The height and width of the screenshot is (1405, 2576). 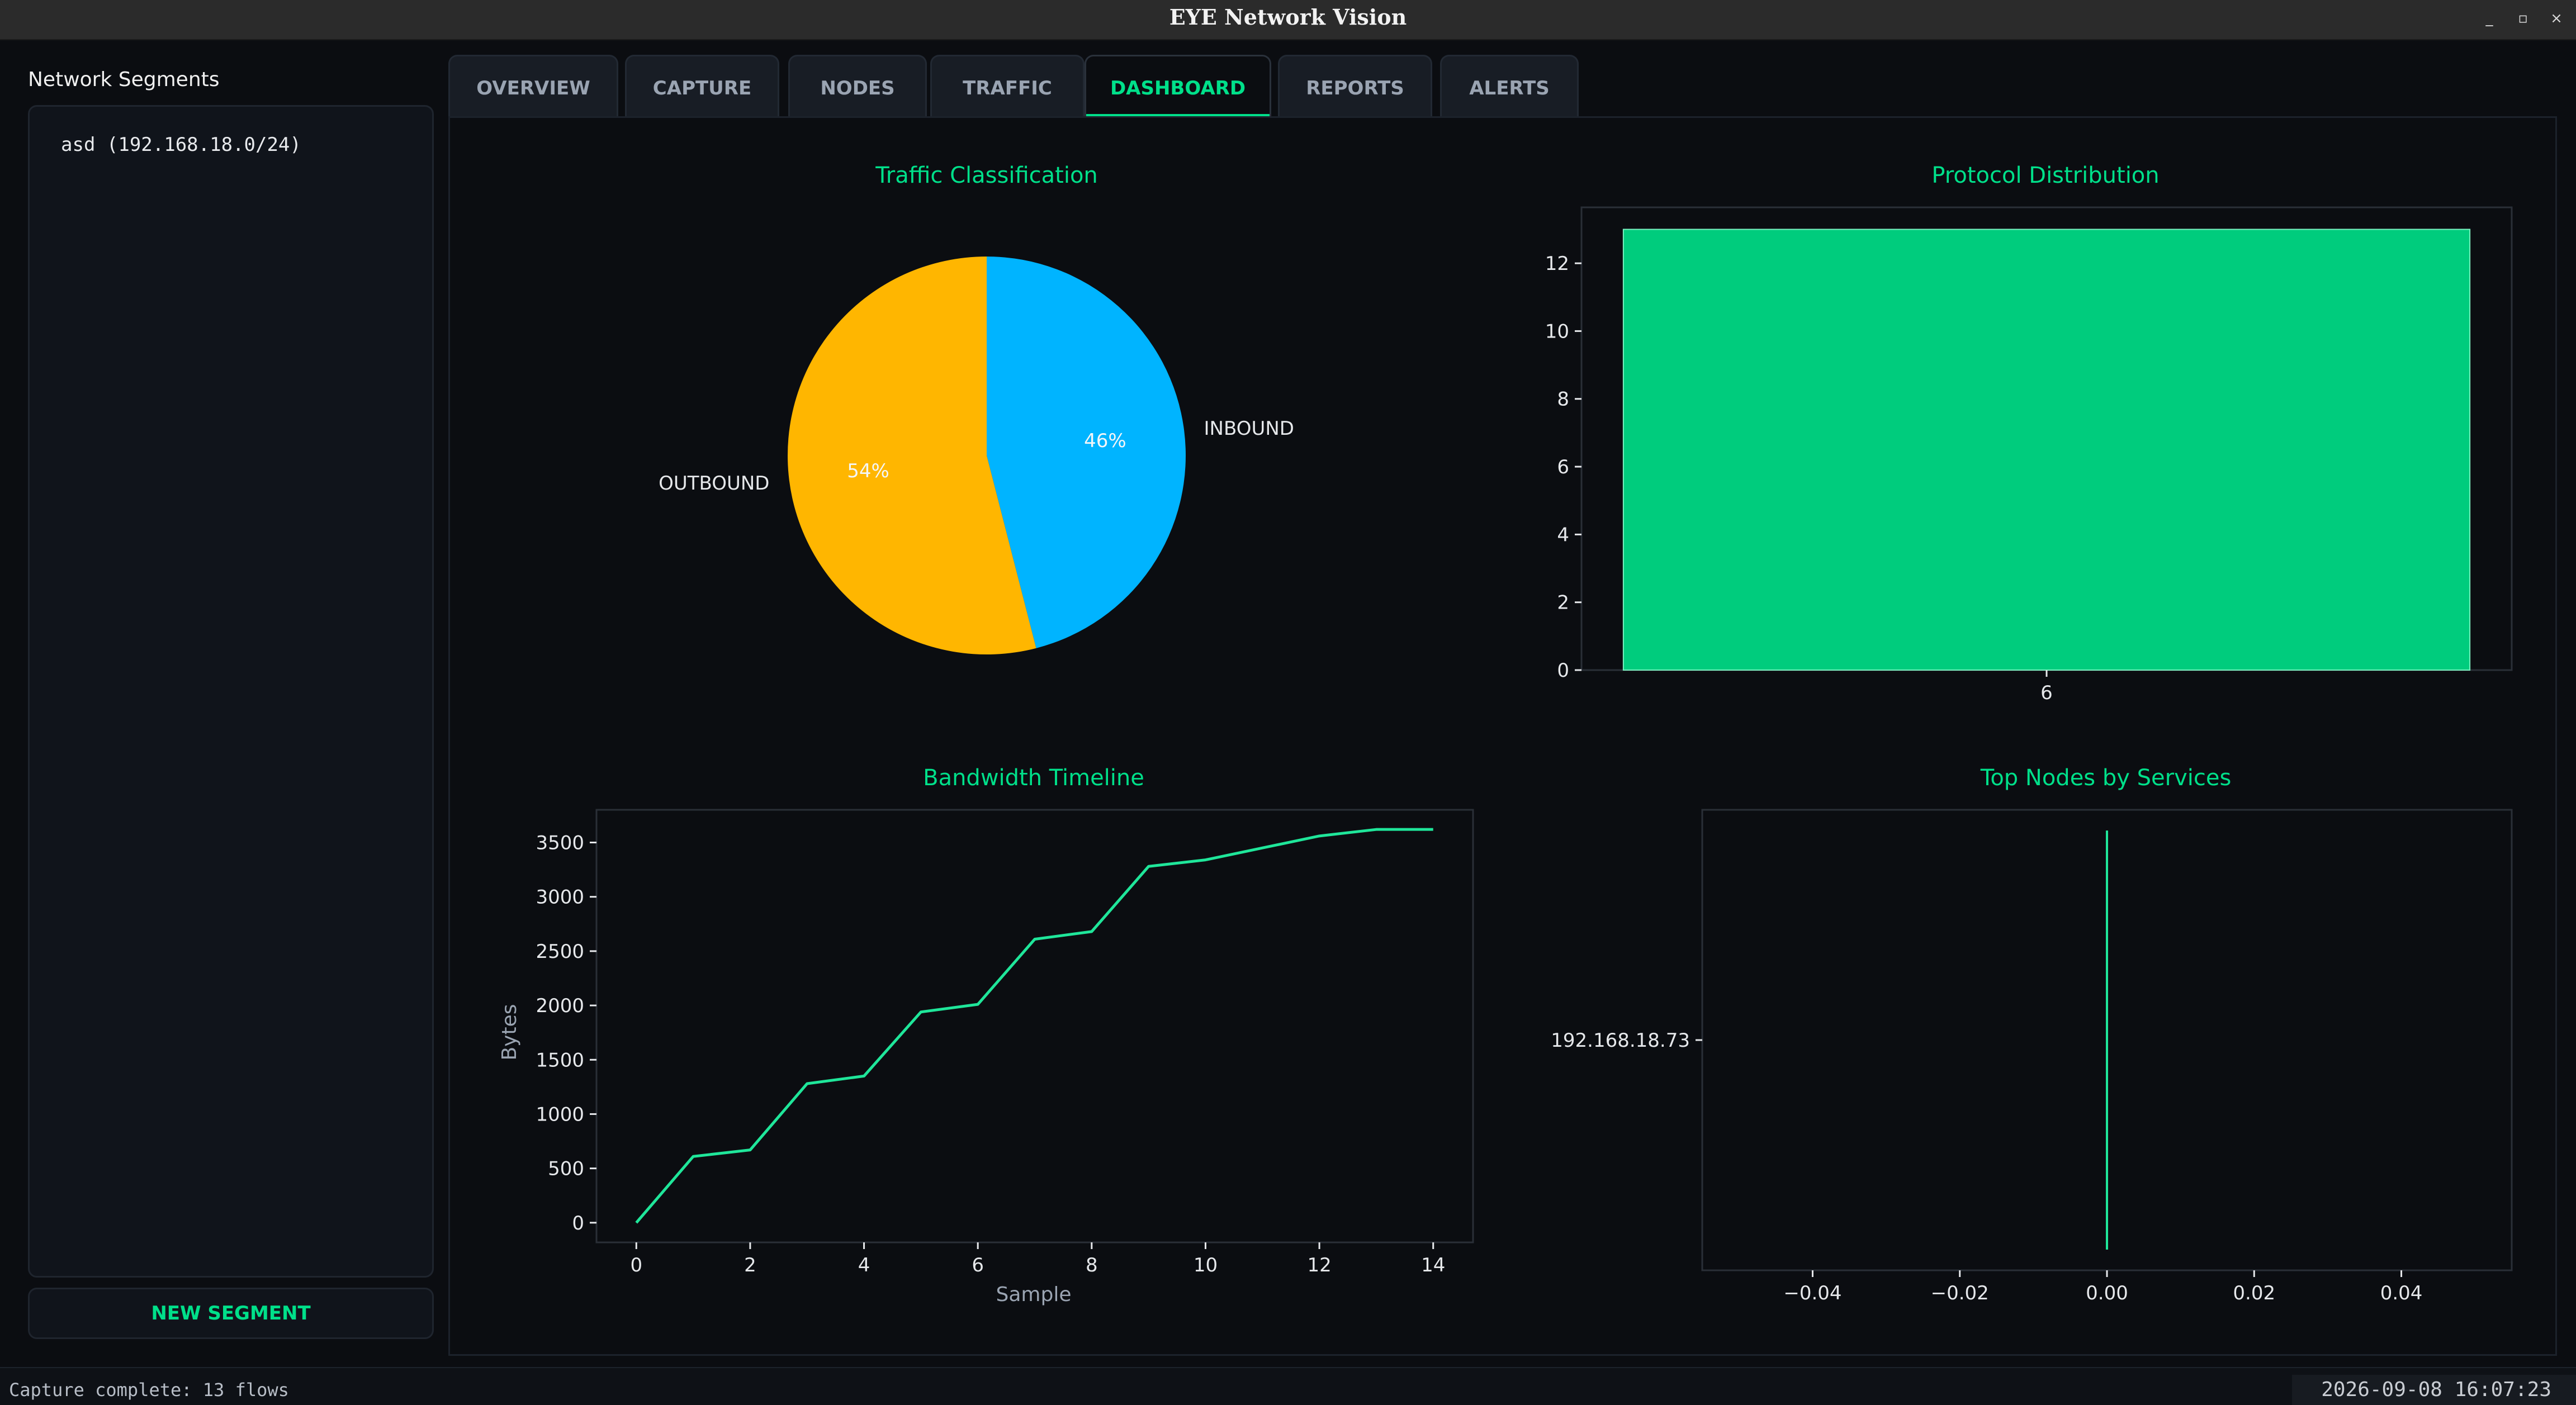 I want to click on tab-capture: CAPTURE, so click(x=702, y=86).